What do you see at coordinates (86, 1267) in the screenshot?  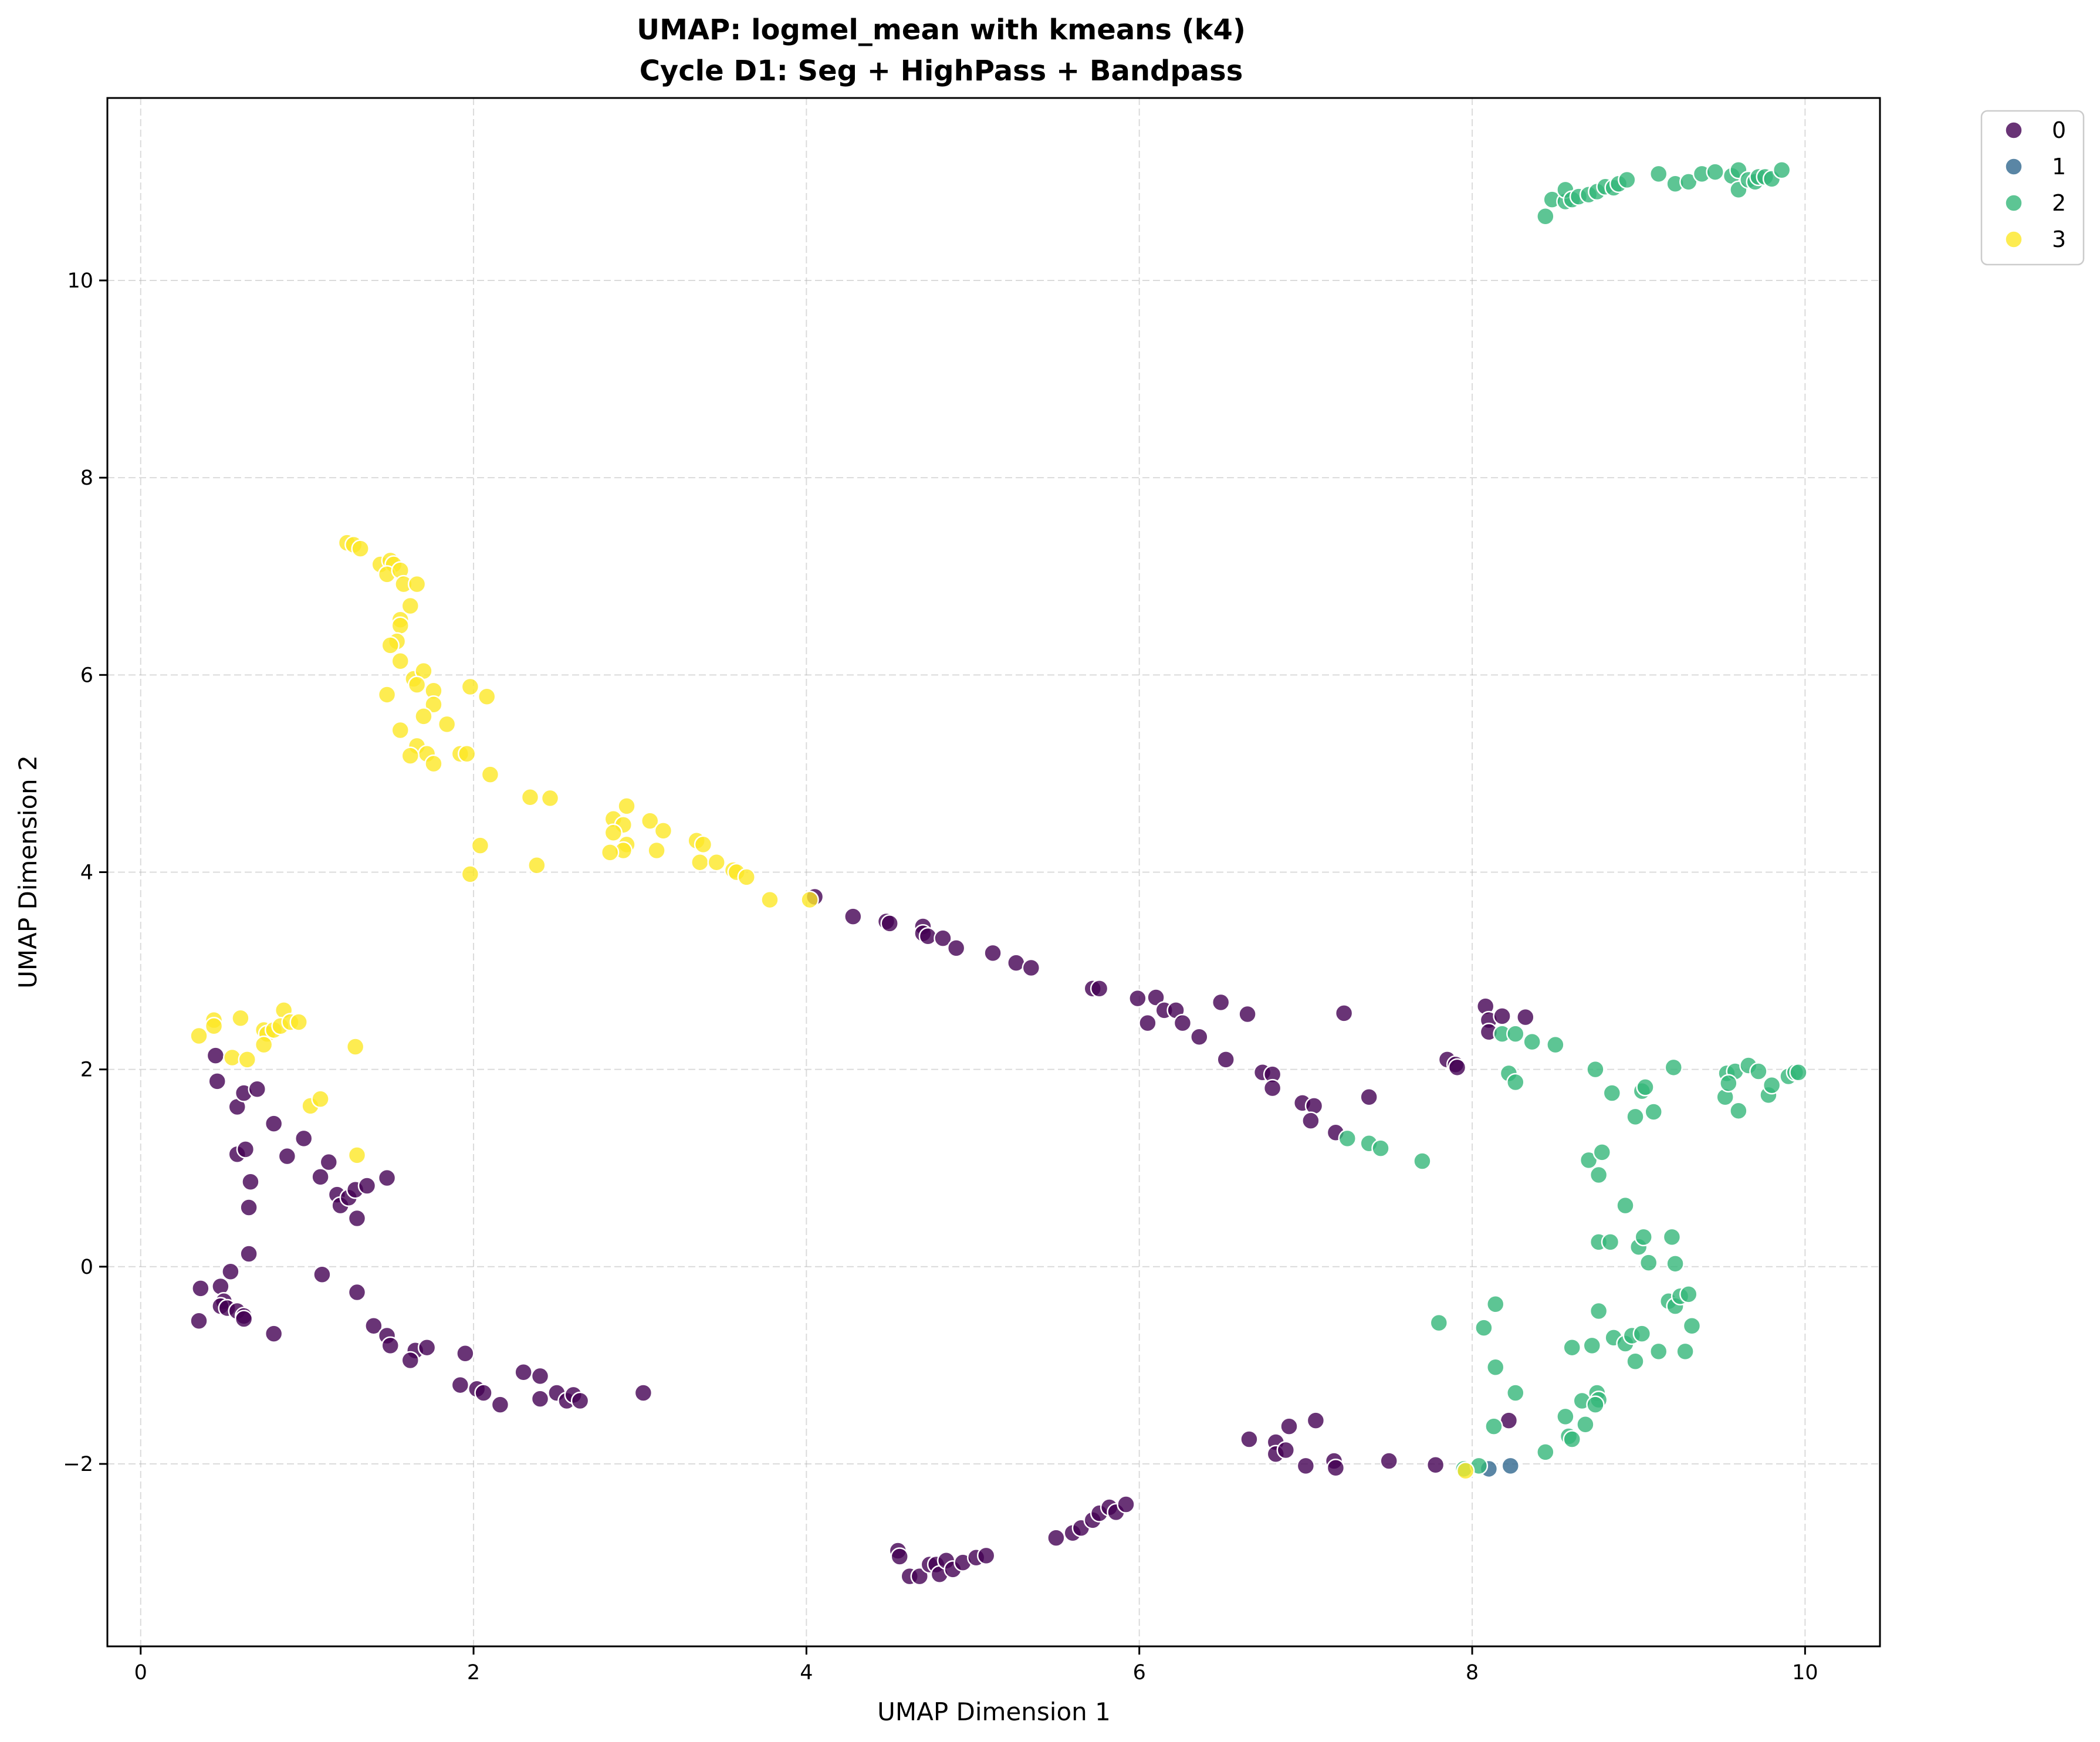 I see `y-tick-label: 0` at bounding box center [86, 1267].